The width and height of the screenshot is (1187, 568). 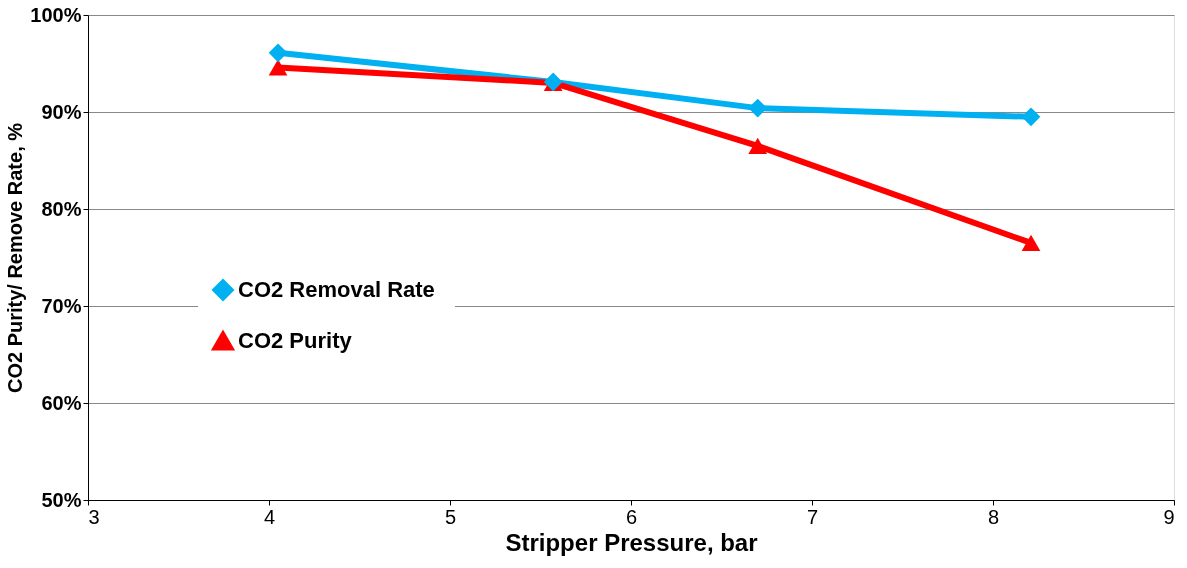 What do you see at coordinates (295, 340) in the screenshot?
I see `legend-label: CO2 Purity` at bounding box center [295, 340].